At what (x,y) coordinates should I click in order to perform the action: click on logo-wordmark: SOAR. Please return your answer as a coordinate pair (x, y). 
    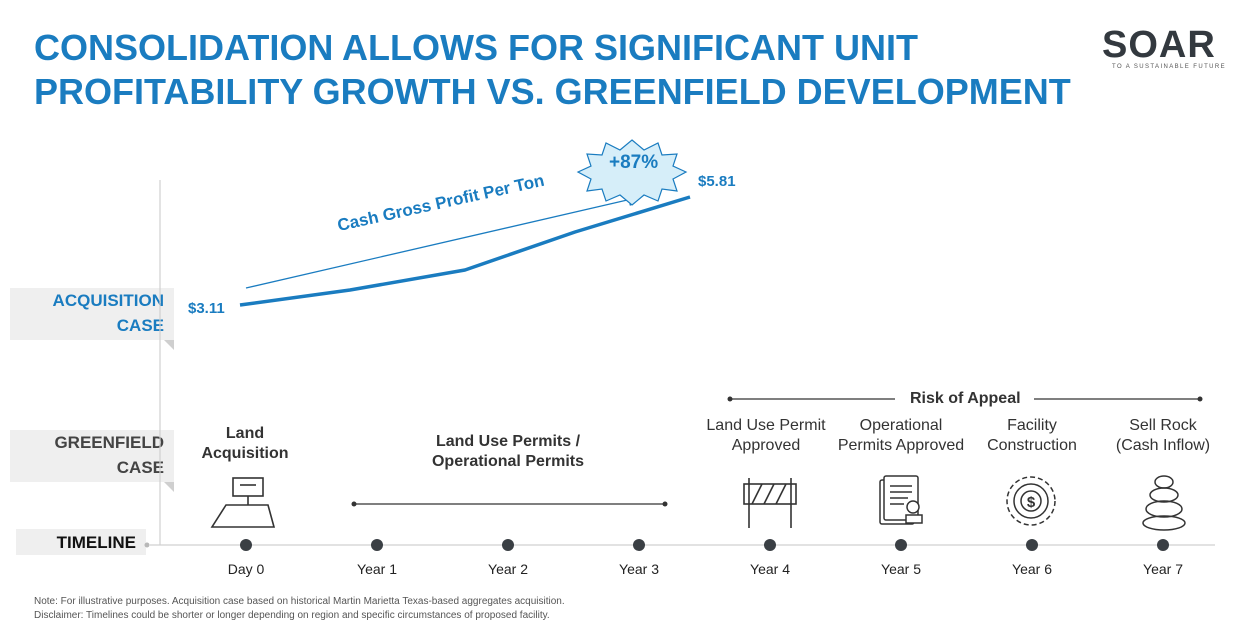
    Looking at the image, I should click on (1159, 45).